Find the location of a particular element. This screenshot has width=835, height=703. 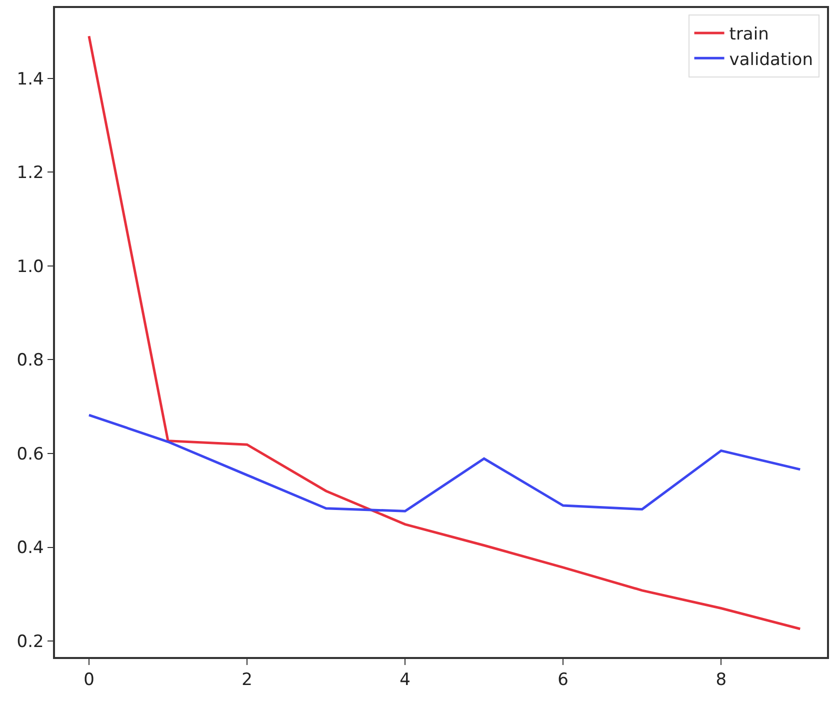

x-tick-label: 0 is located at coordinates (89, 680).